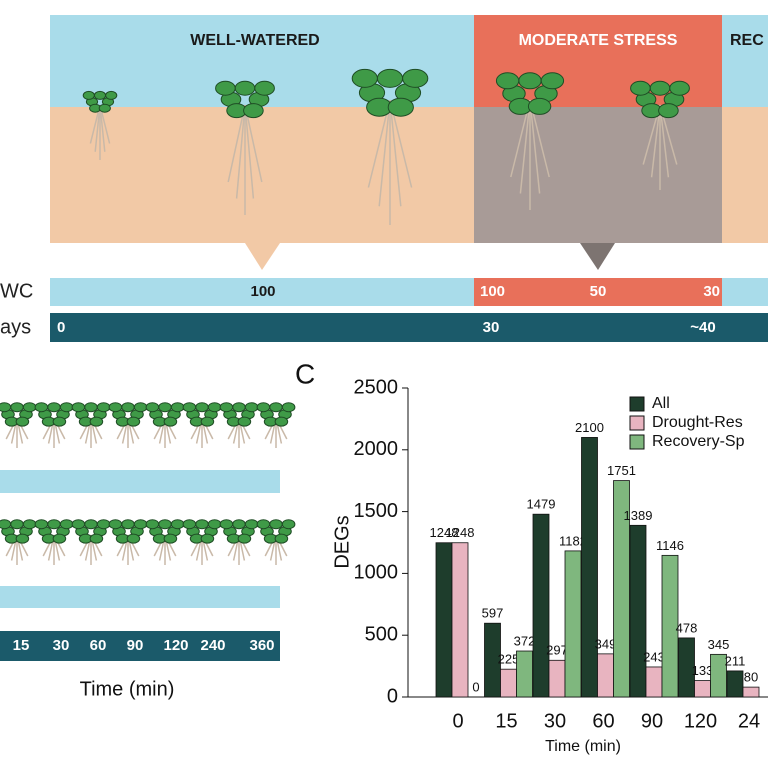 Image resolution: width=768 pixels, height=773 pixels. Describe the element at coordinates (589, 427) in the screenshot. I see `value-label: 2100` at that location.